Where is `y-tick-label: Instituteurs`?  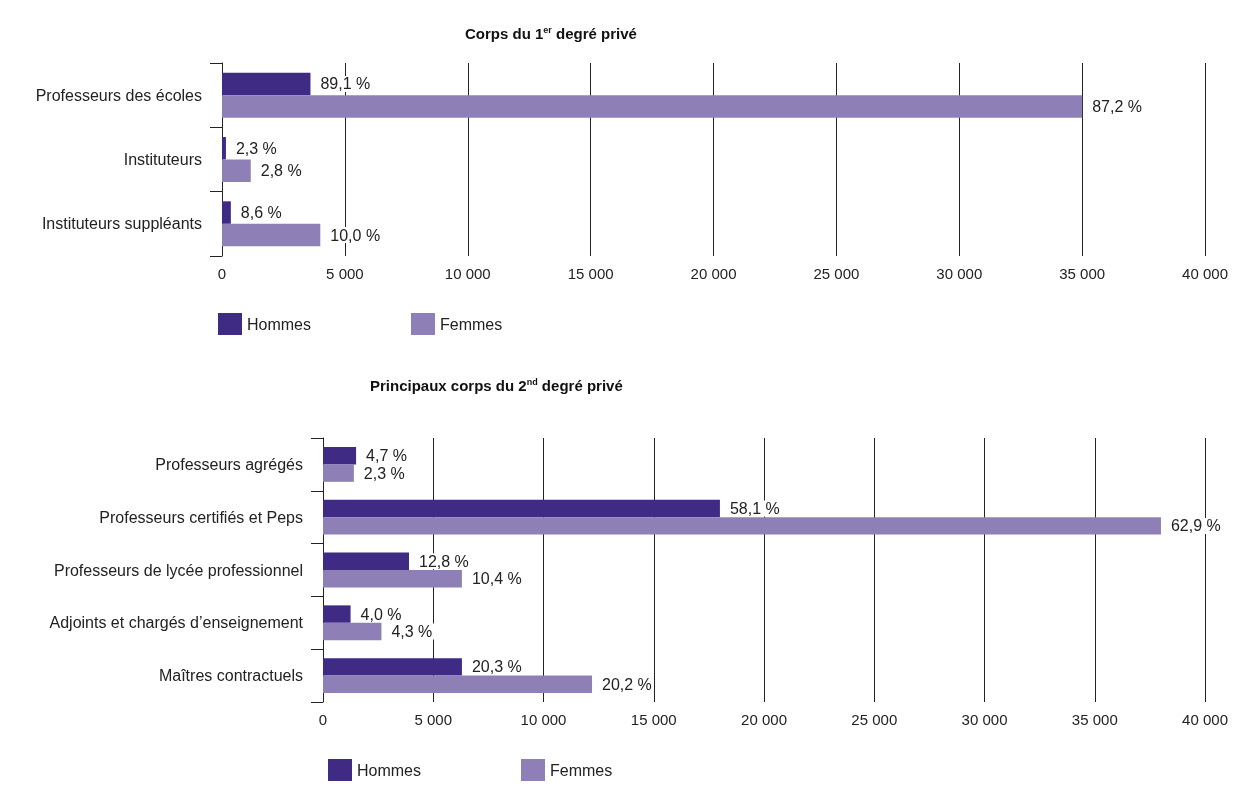
y-tick-label: Instituteurs is located at coordinates (162, 159).